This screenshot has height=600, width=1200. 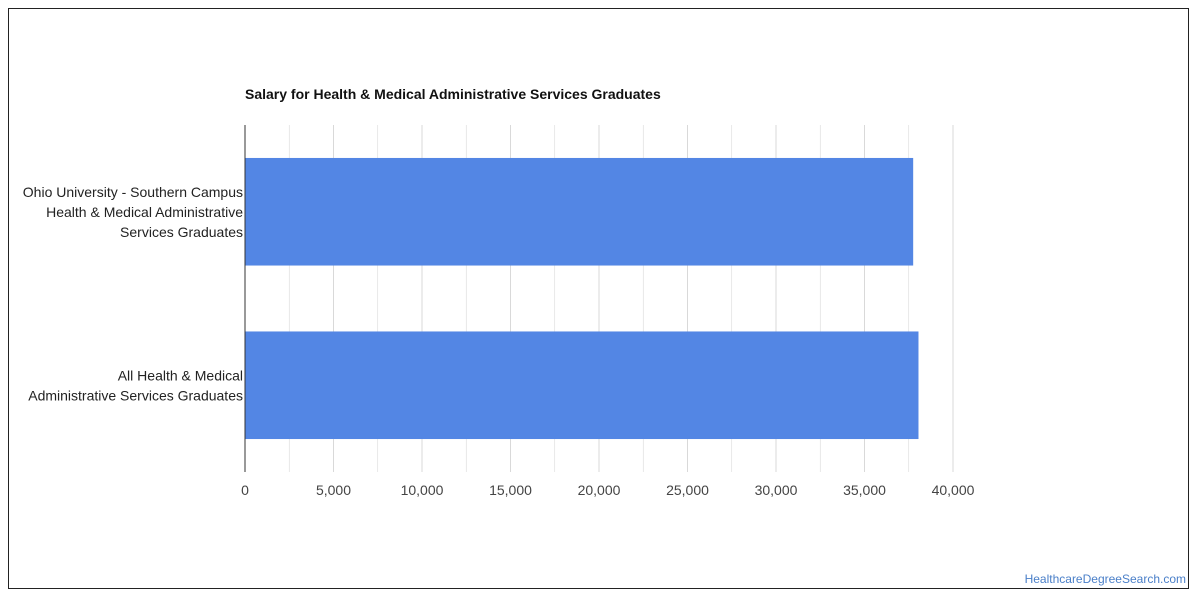 I want to click on x-tick-label: 35,000, so click(x=864, y=490).